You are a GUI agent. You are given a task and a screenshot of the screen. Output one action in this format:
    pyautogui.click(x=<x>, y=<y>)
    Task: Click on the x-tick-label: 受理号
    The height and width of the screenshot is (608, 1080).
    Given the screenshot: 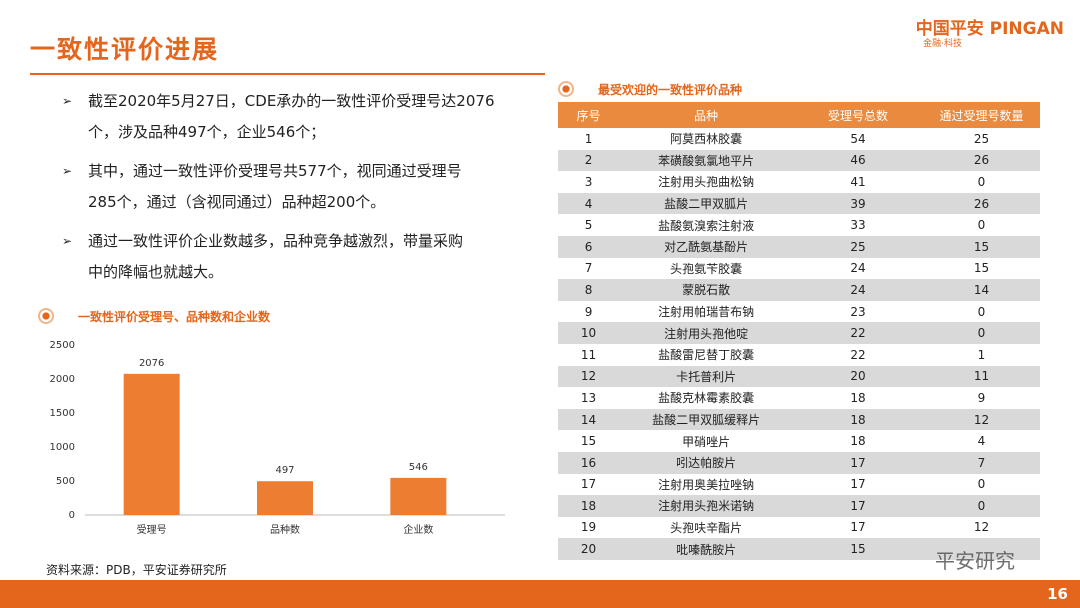 What is the action you would take?
    pyautogui.click(x=152, y=530)
    